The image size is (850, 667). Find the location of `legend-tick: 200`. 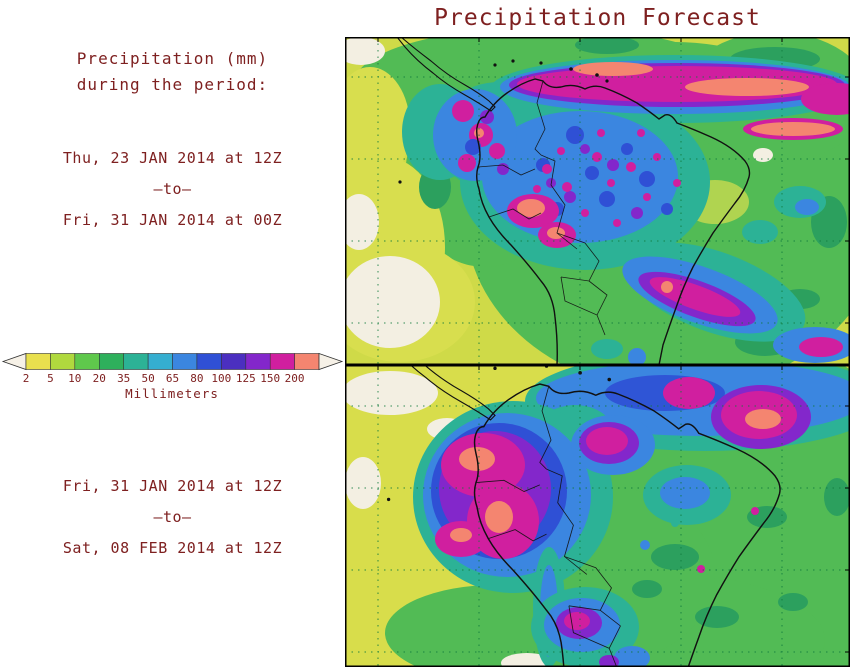

legend-tick: 200 is located at coordinates (295, 378).